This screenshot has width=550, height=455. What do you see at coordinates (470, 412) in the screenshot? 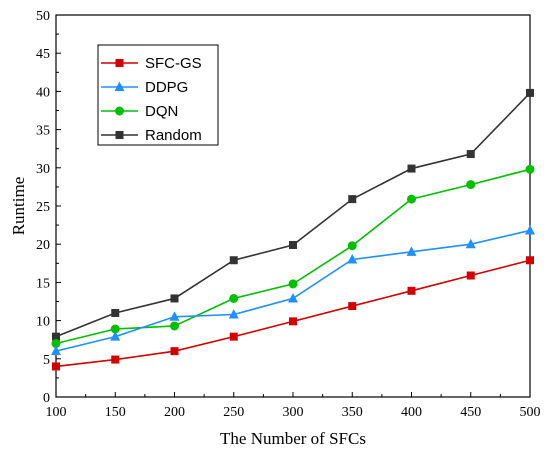
I see `x-tick-label: 450` at bounding box center [470, 412].